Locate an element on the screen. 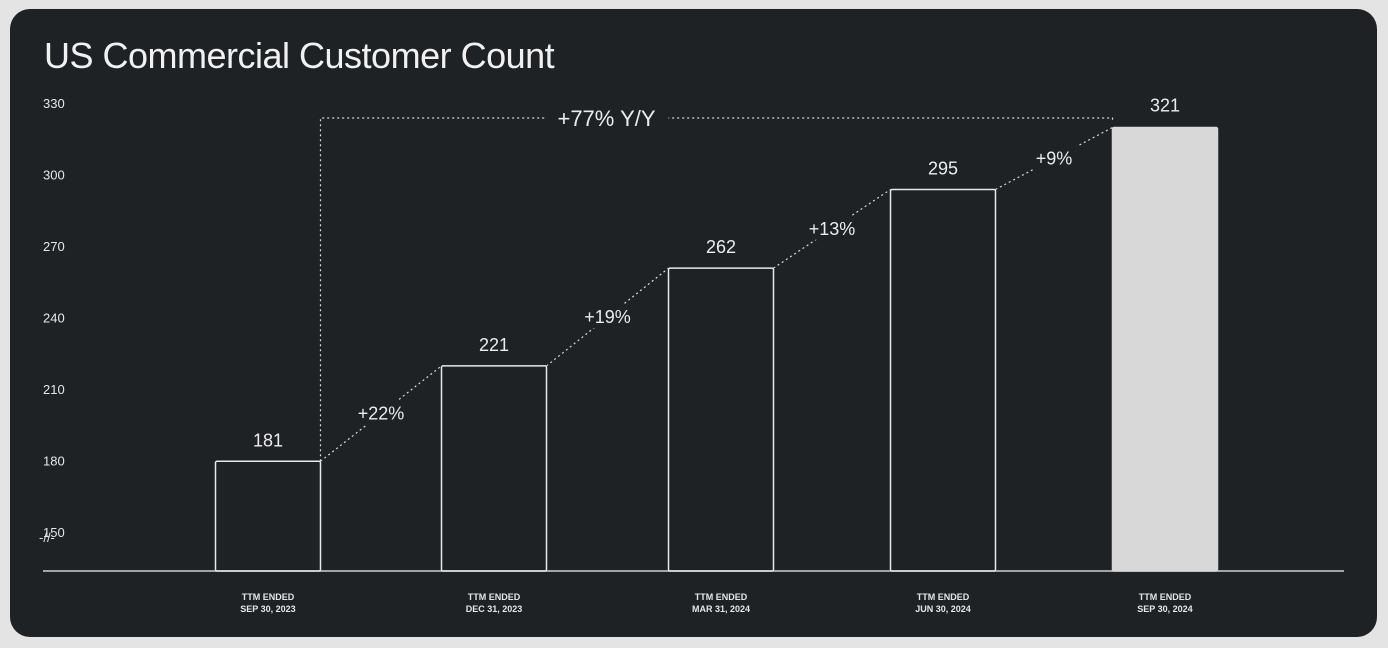 Image resolution: width=1388 pixels, height=648 pixels. yoy-growth-label: +77% Y/Y is located at coordinates (606, 118).